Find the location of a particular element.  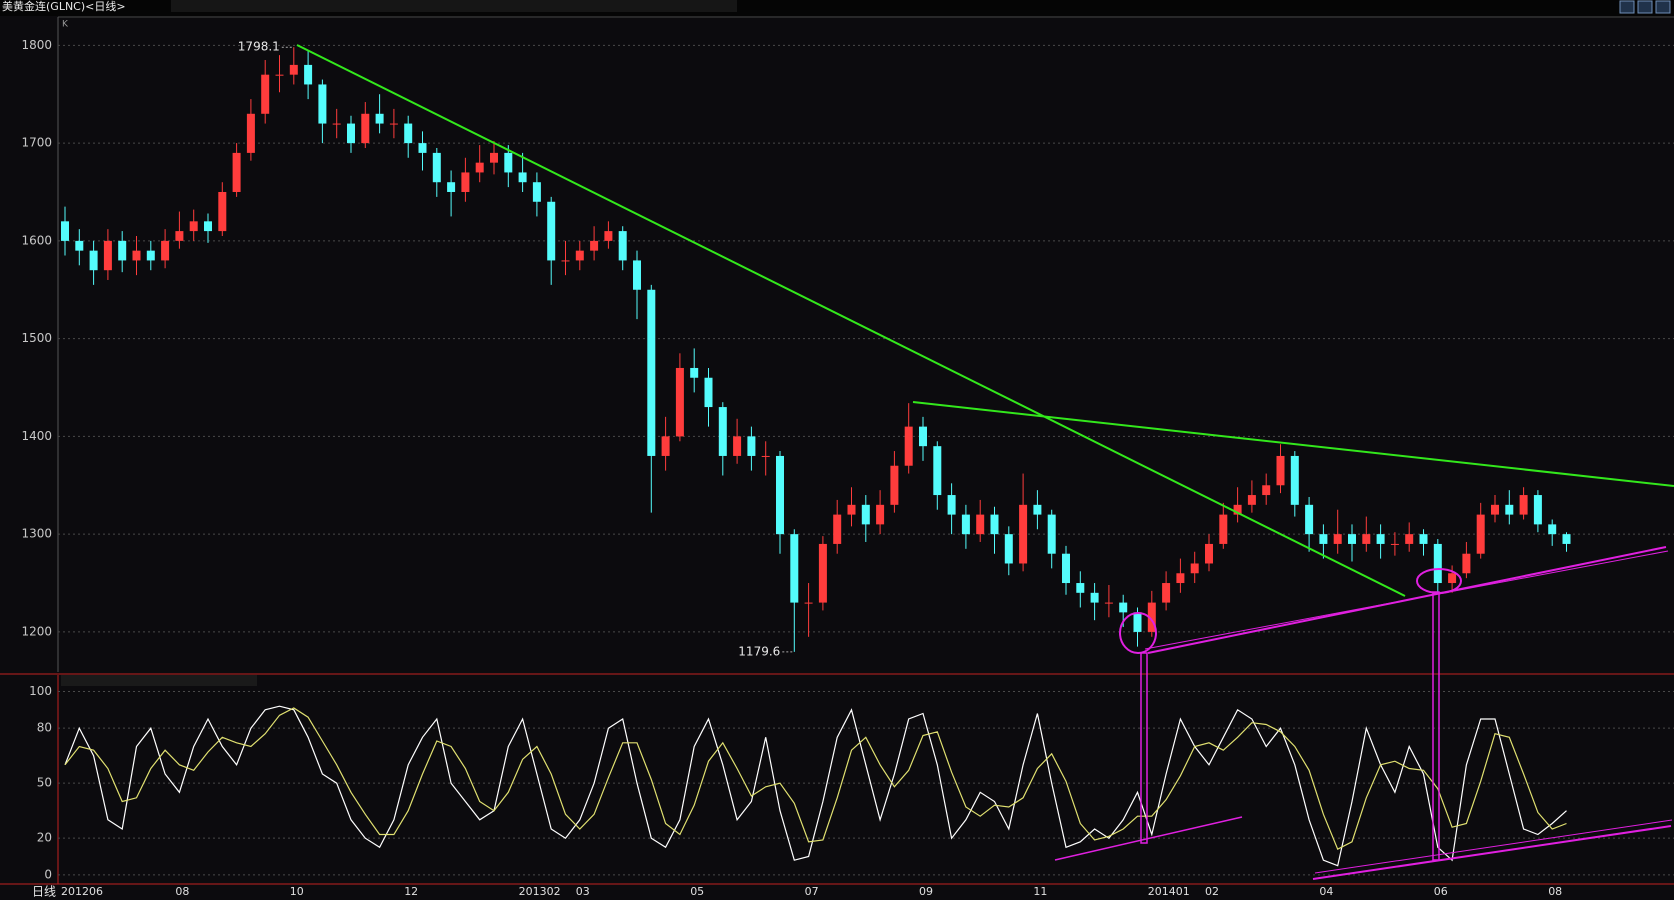

oscillator-line is located at coordinates (815, 779).